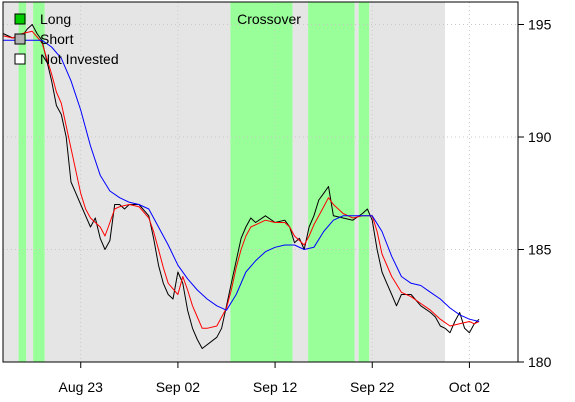 This screenshot has width=575, height=402. I want to click on y-tick-label: 190, so click(540, 137).